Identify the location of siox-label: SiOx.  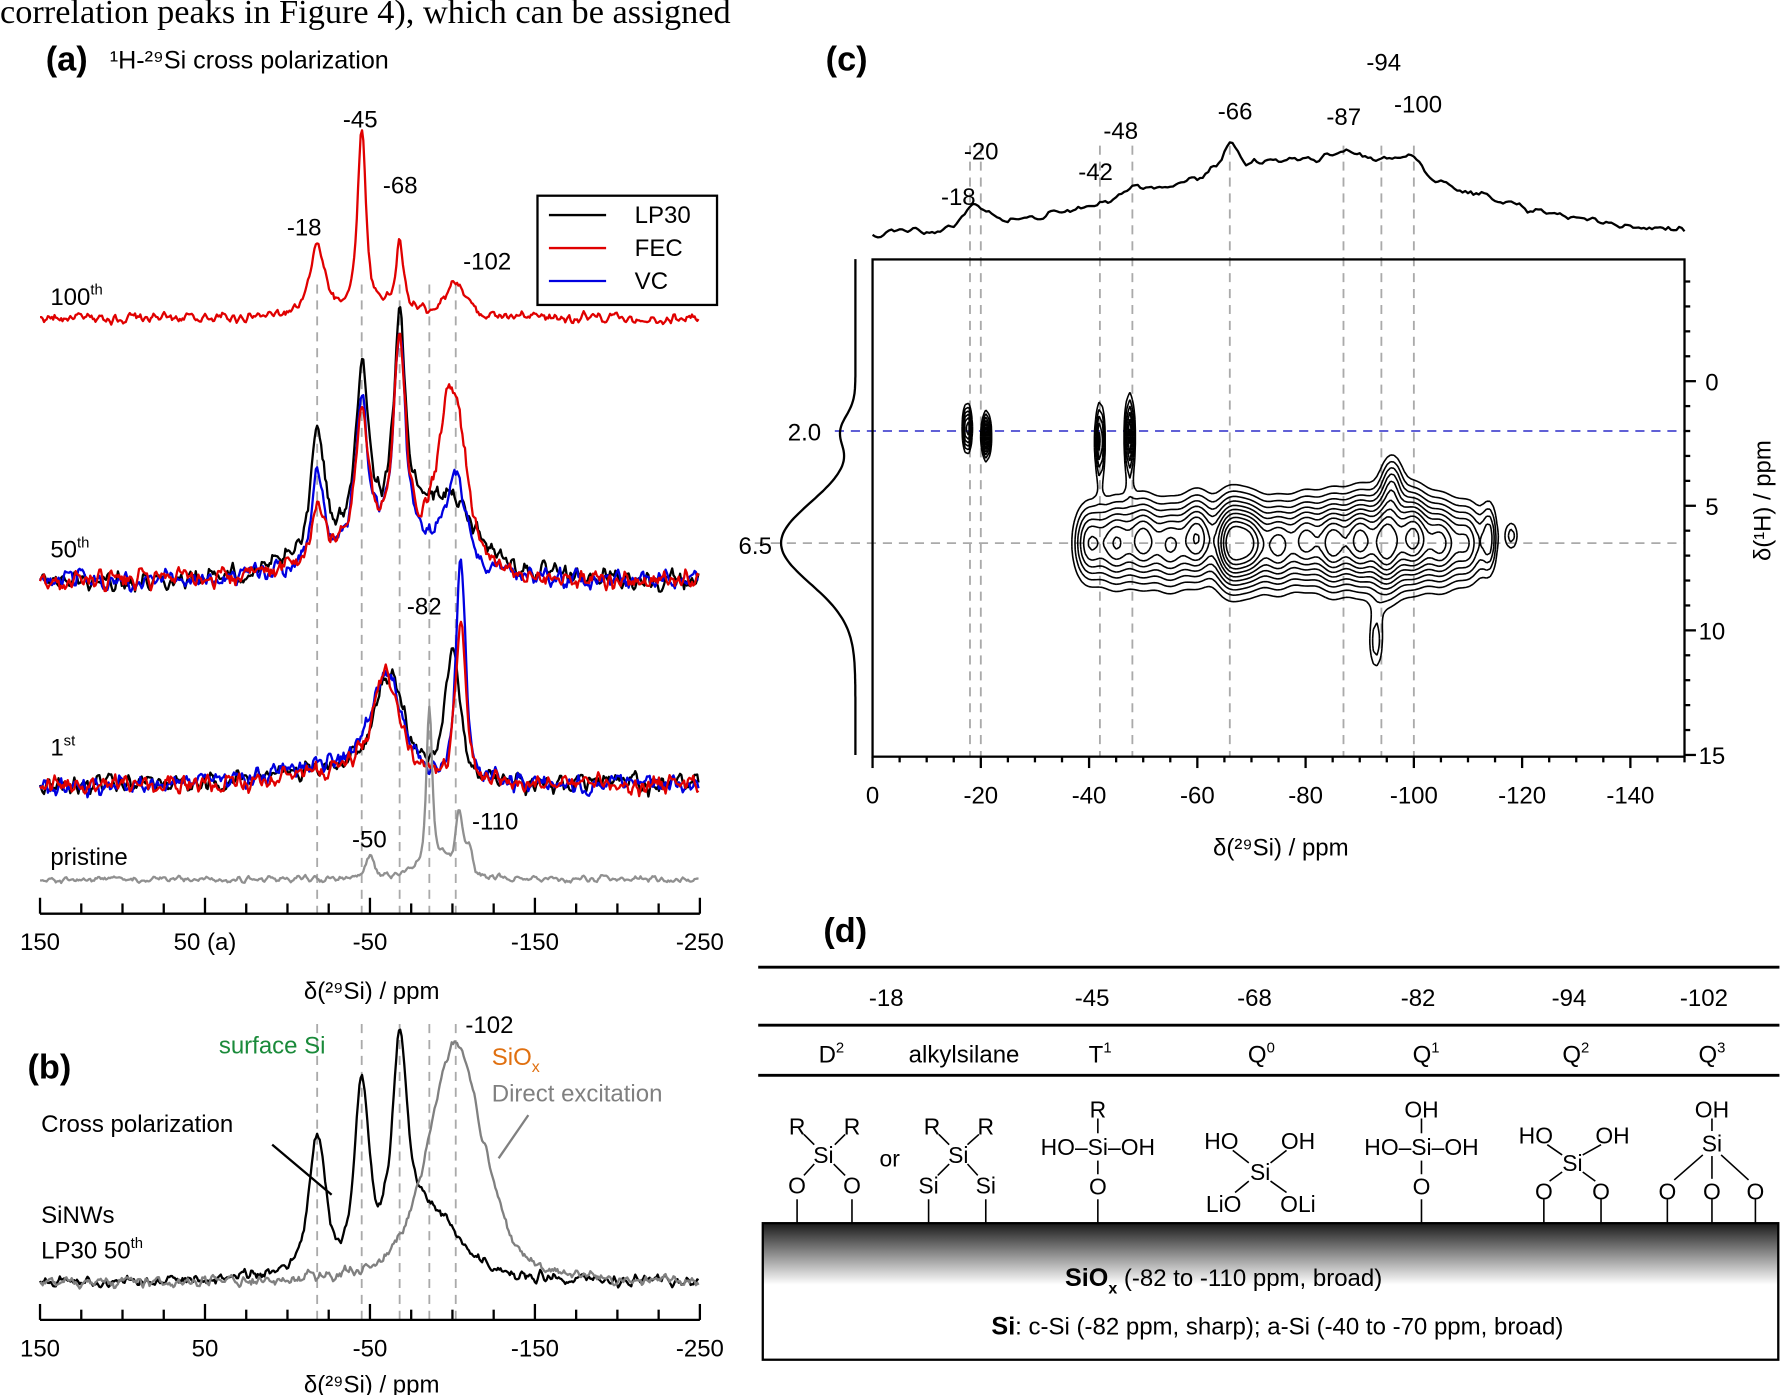
(516, 1060).